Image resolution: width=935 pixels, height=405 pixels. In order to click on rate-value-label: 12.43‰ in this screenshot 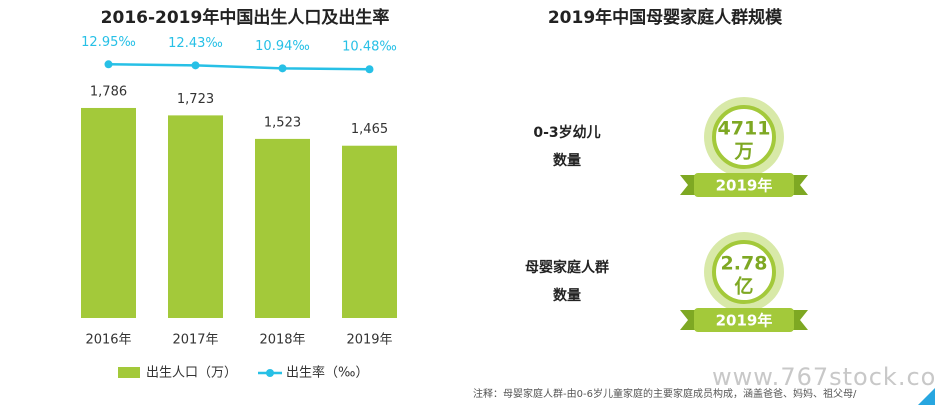, I will do `click(195, 43)`.